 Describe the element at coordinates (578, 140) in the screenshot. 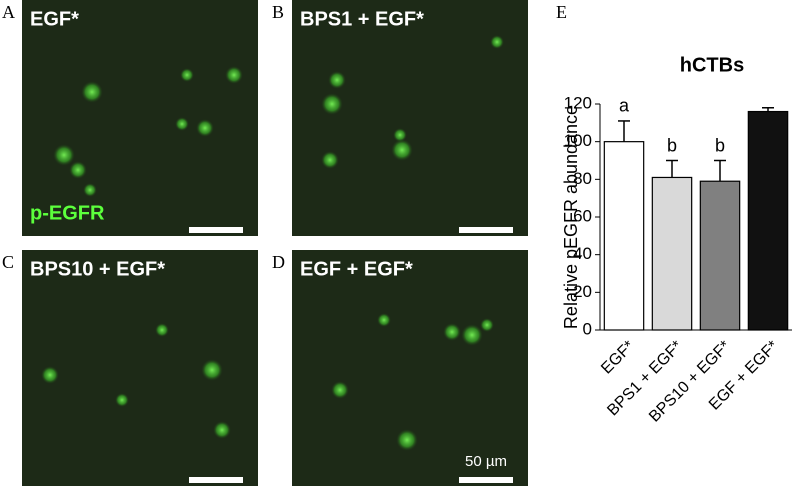

I see `y-tick-label: 100` at that location.